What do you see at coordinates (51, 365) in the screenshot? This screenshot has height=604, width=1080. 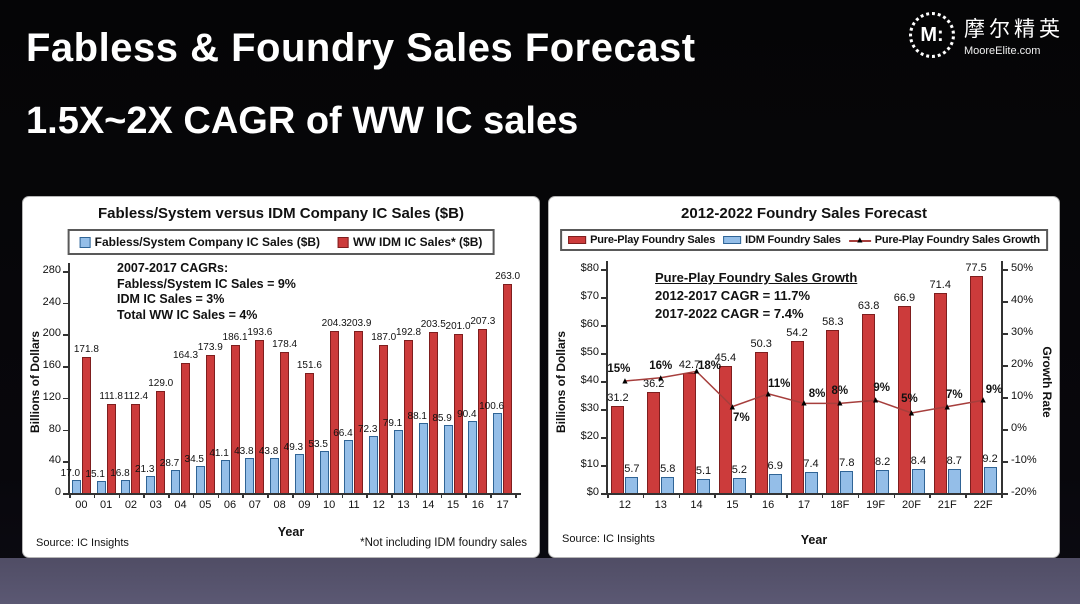 I see `y-tick-label: 160` at bounding box center [51, 365].